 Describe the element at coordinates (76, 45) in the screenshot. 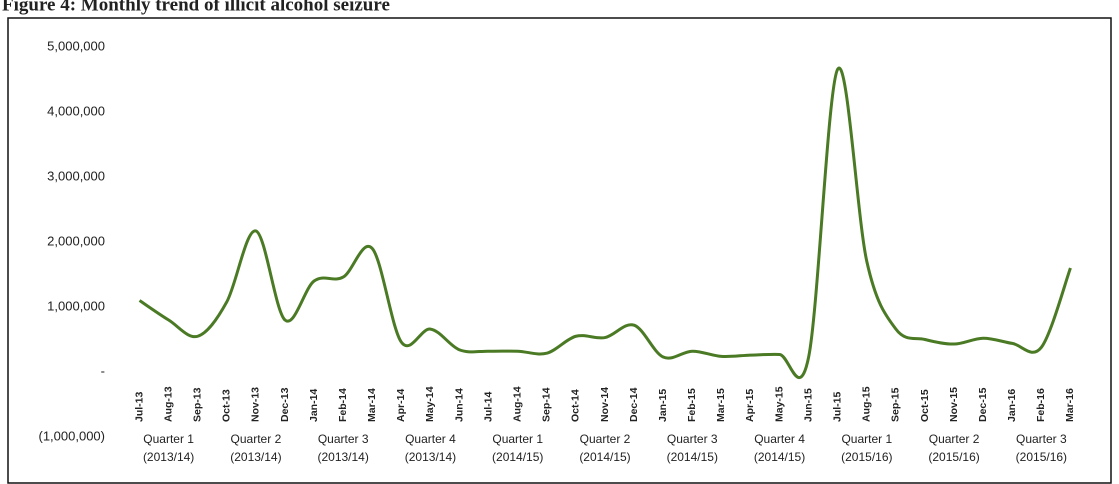

I see `y-tick-label: 5,000,000` at that location.